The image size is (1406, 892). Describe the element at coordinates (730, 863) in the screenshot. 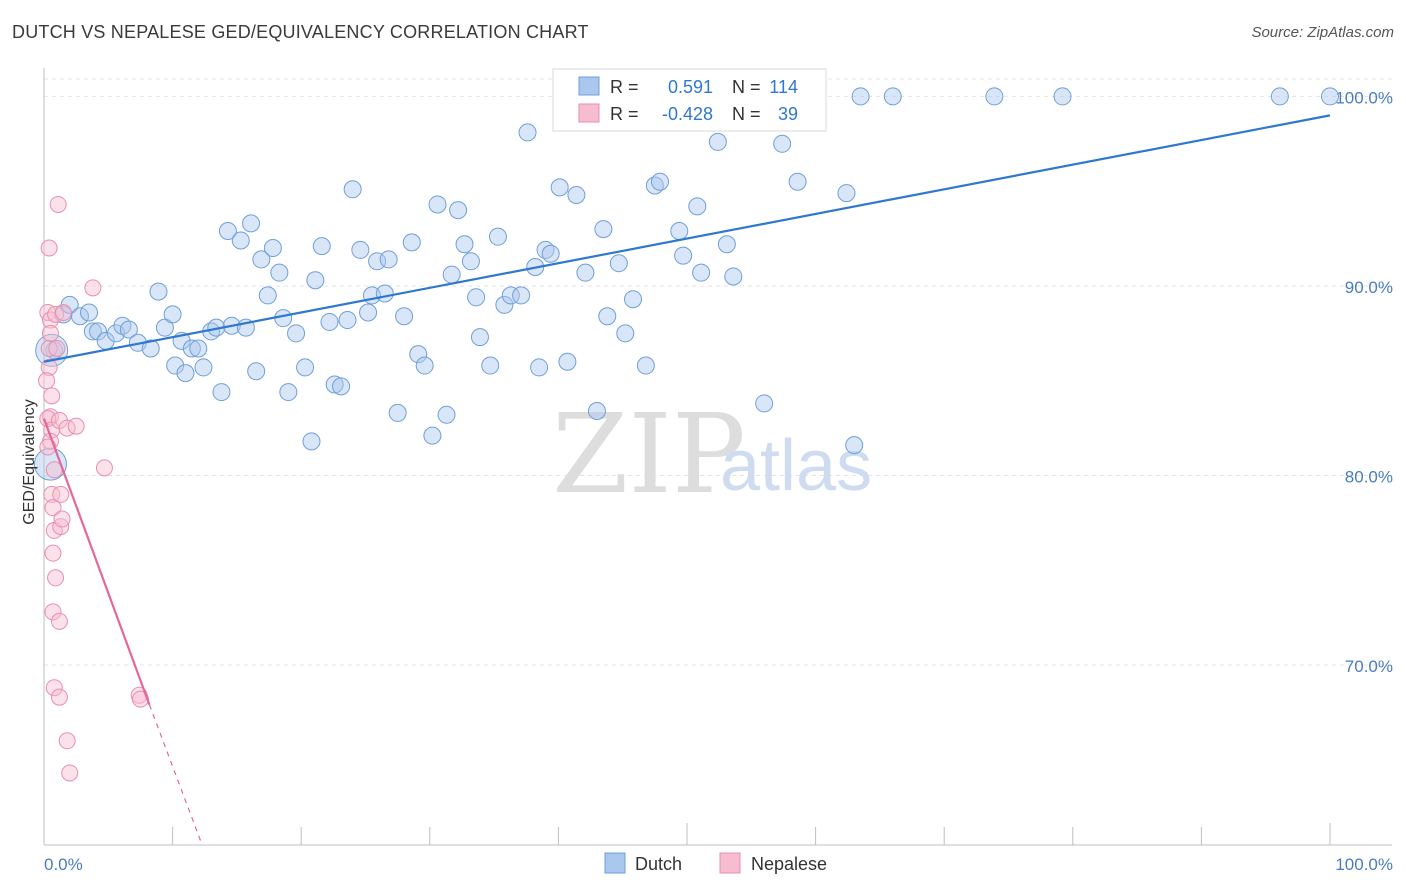

I see `bottom-legend-swatch-nepalese` at that location.